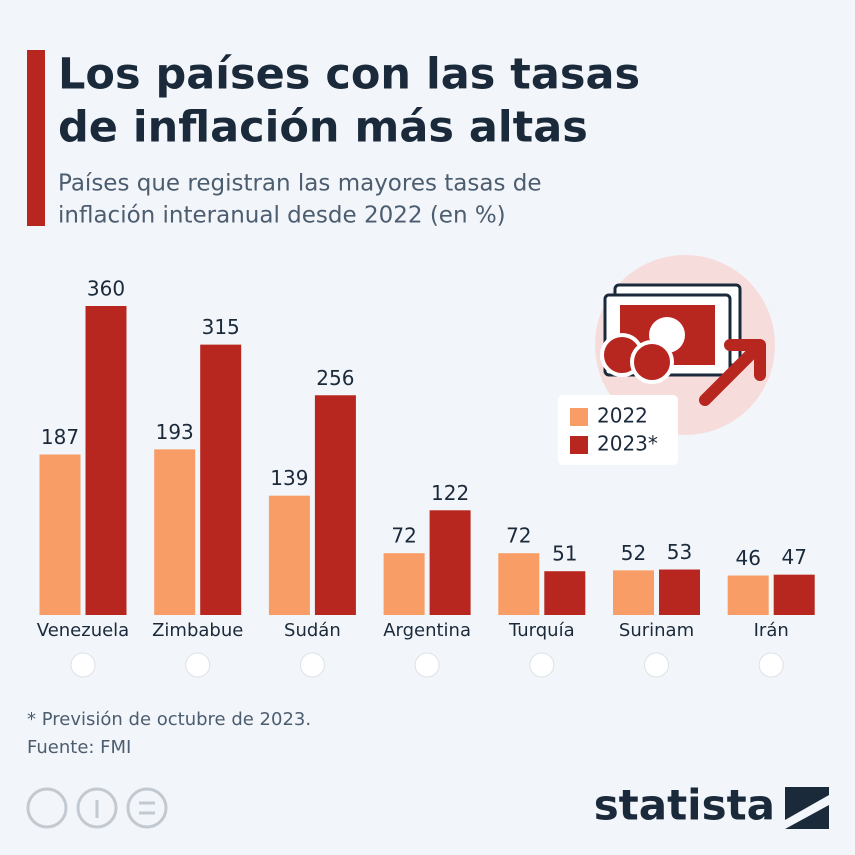  What do you see at coordinates (564, 554) in the screenshot?
I see `value-label: 51` at bounding box center [564, 554].